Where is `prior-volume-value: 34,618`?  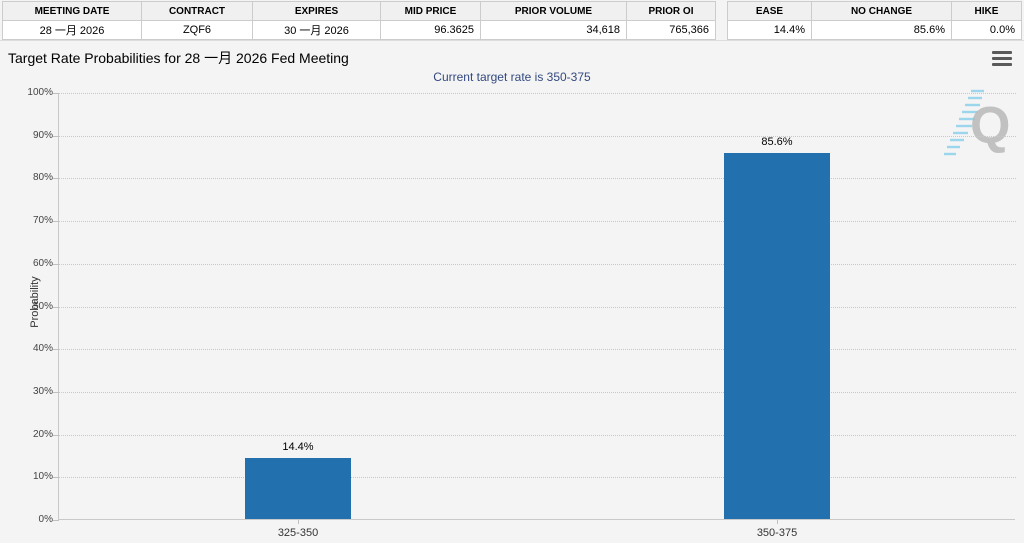 prior-volume-value: 34,618 is located at coordinates (553, 30).